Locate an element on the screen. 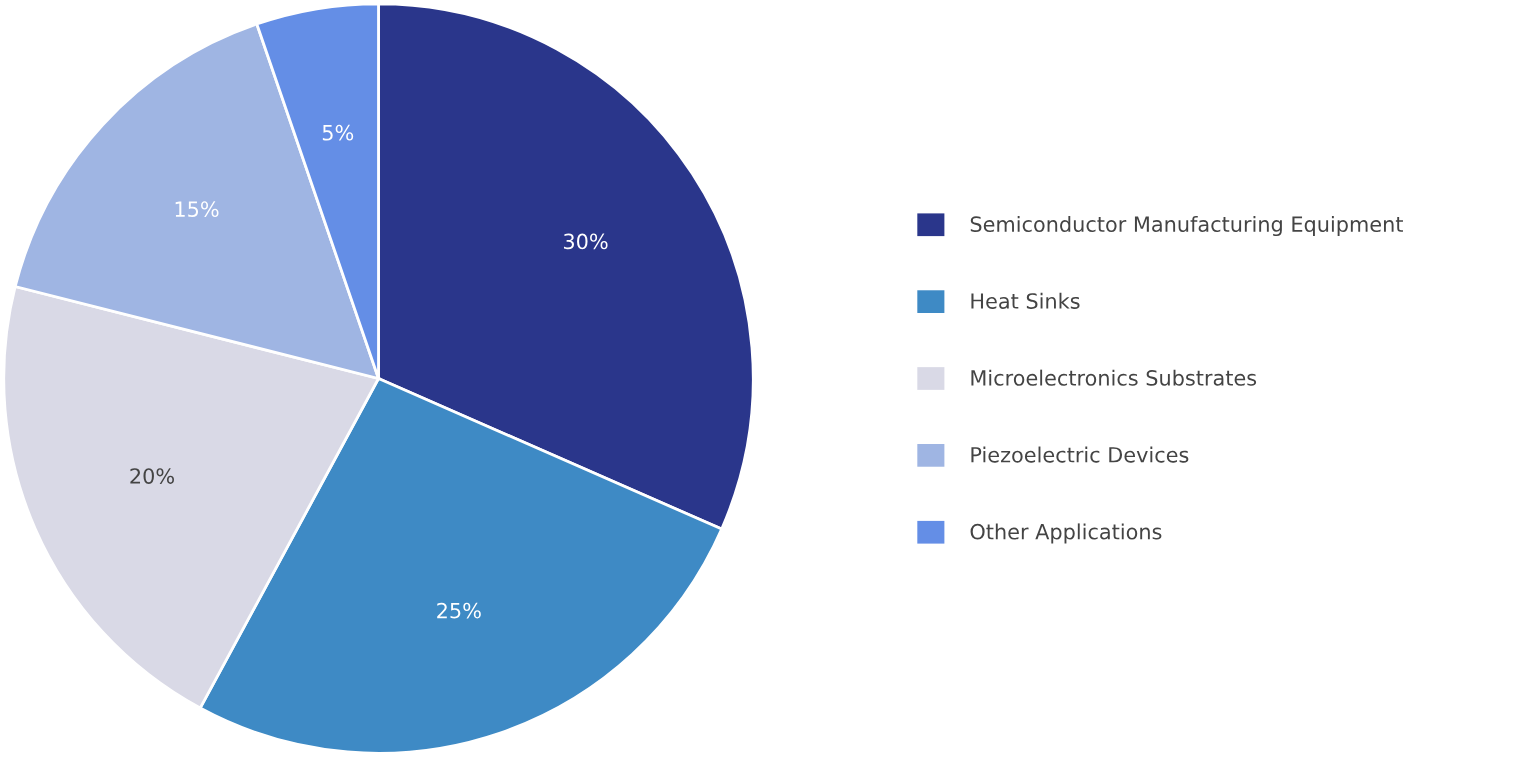  data-label: 25% is located at coordinates (459, 610).